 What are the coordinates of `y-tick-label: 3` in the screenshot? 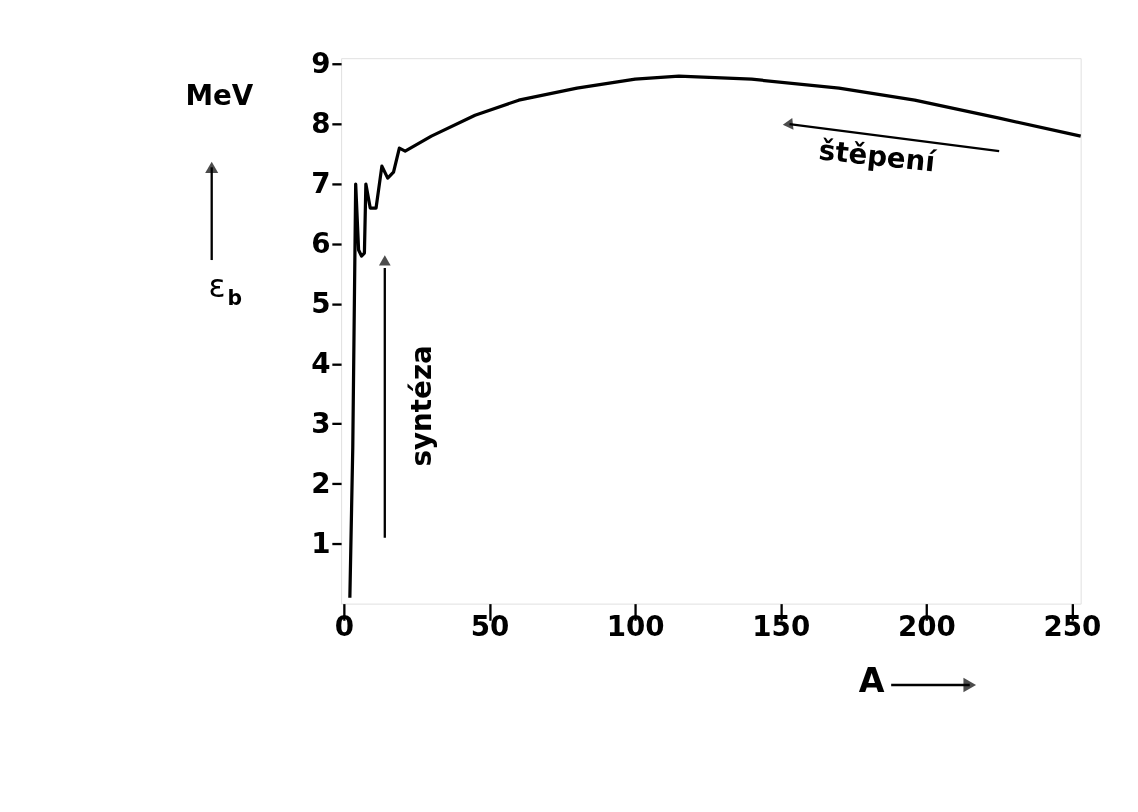 It's located at (321, 423).